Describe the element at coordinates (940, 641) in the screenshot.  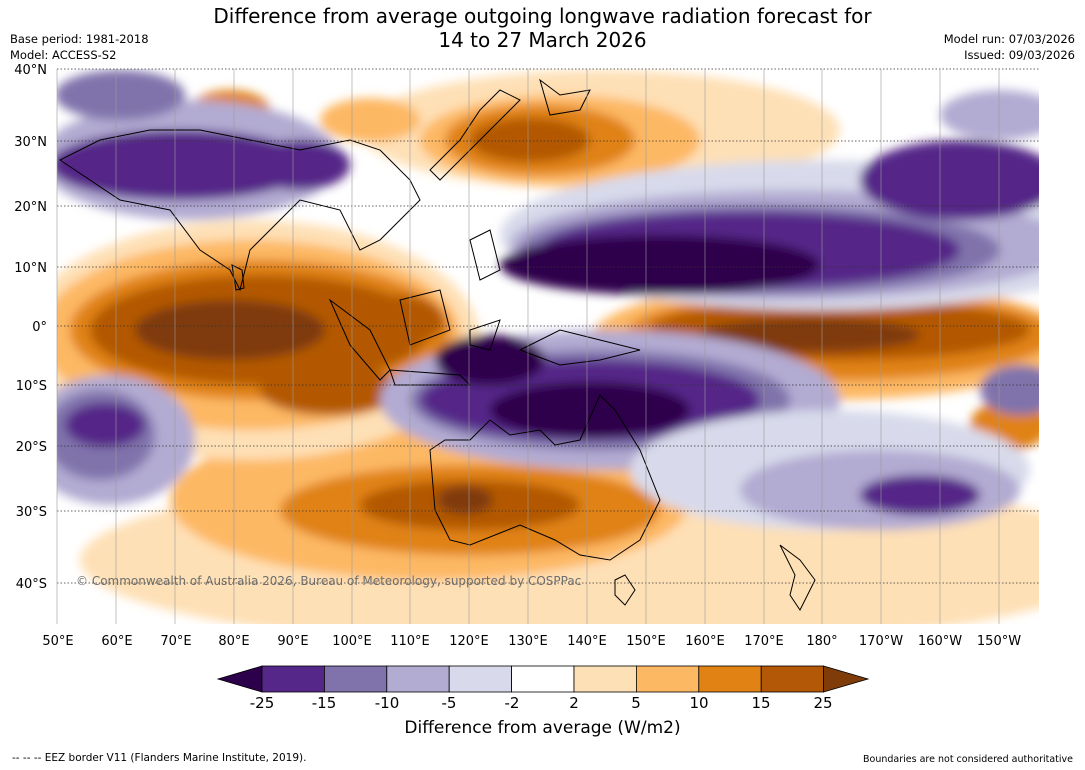
I see `lon-label: 160°W` at that location.